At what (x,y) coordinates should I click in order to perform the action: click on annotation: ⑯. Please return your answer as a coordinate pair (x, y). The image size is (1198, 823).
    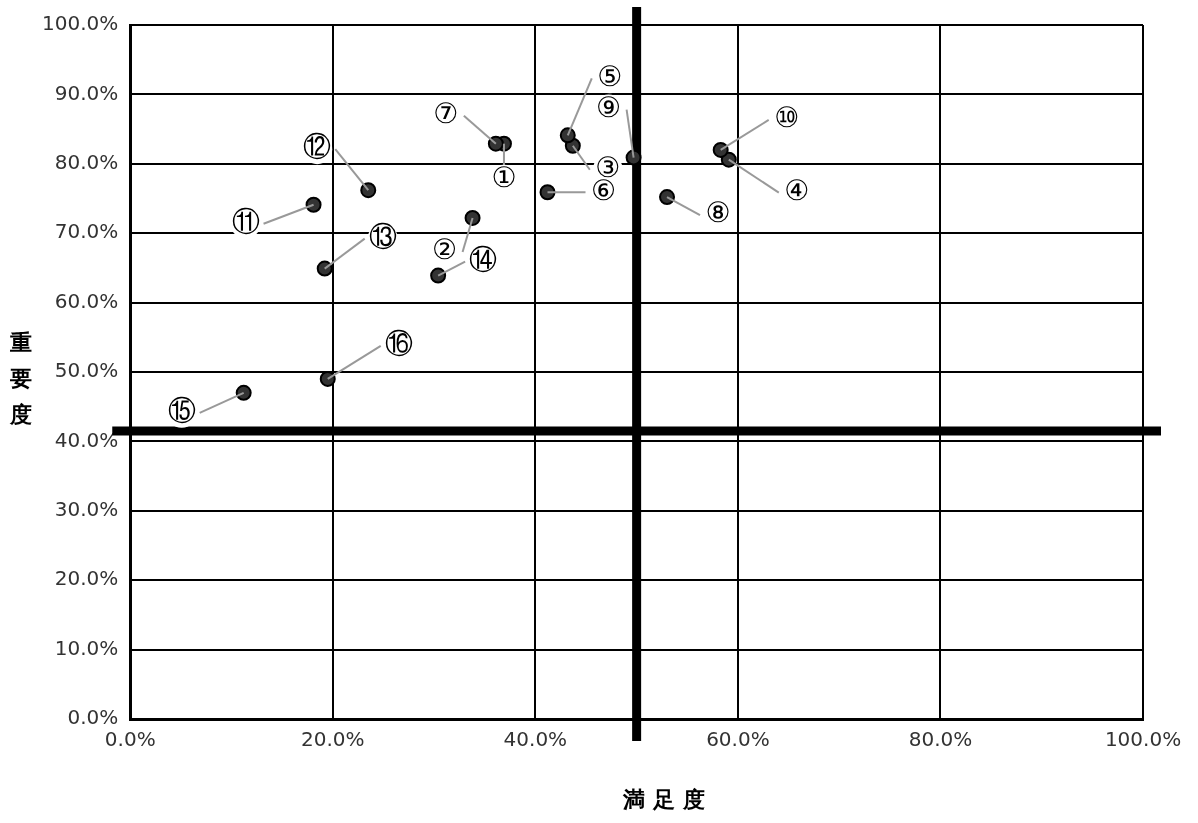
    Looking at the image, I should click on (398, 344).